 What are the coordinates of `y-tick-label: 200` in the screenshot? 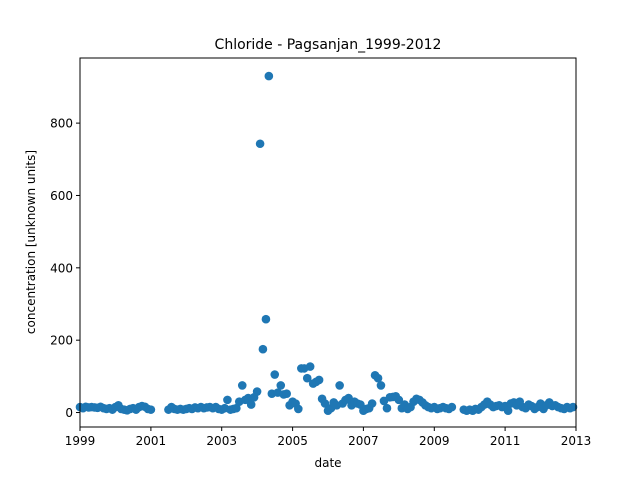 It's located at (61, 341).